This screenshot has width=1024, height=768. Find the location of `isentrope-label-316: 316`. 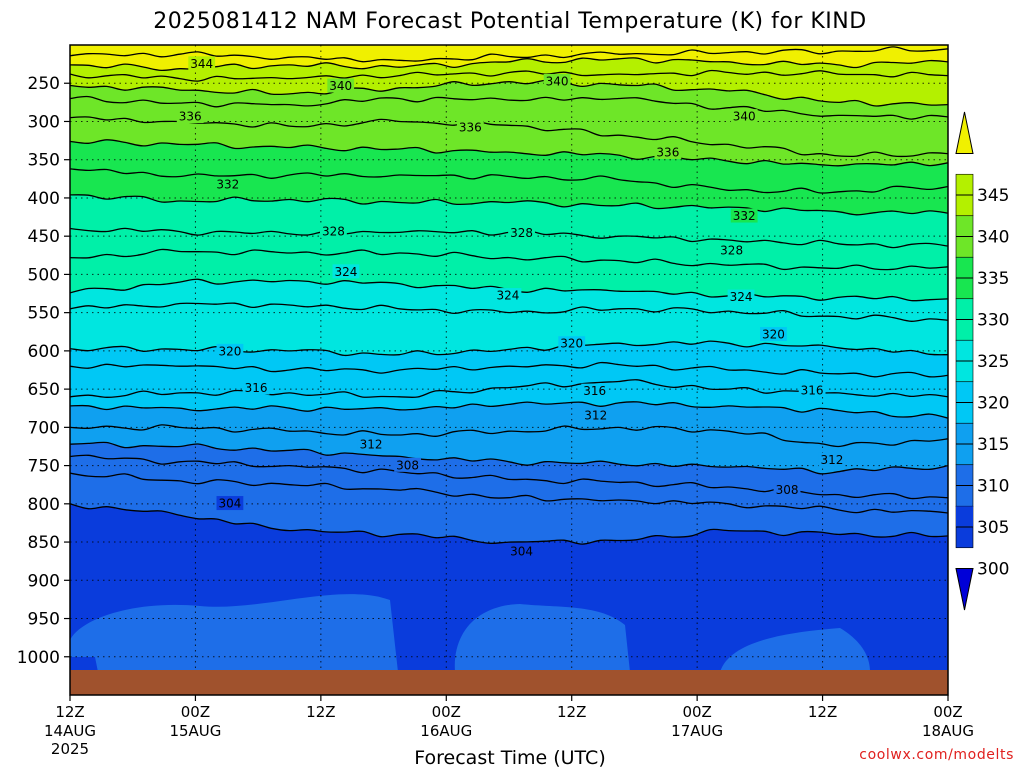

isentrope-label-316: 316 is located at coordinates (812, 389).